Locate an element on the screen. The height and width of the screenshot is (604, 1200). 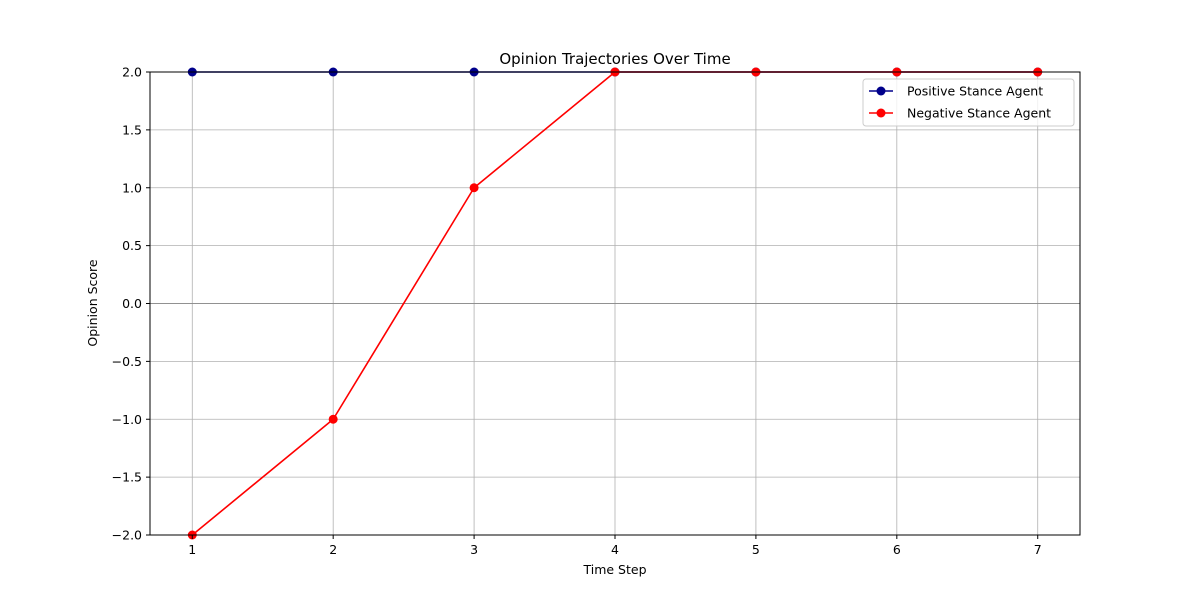
y-tick-label: −1.5 is located at coordinates (127, 477).